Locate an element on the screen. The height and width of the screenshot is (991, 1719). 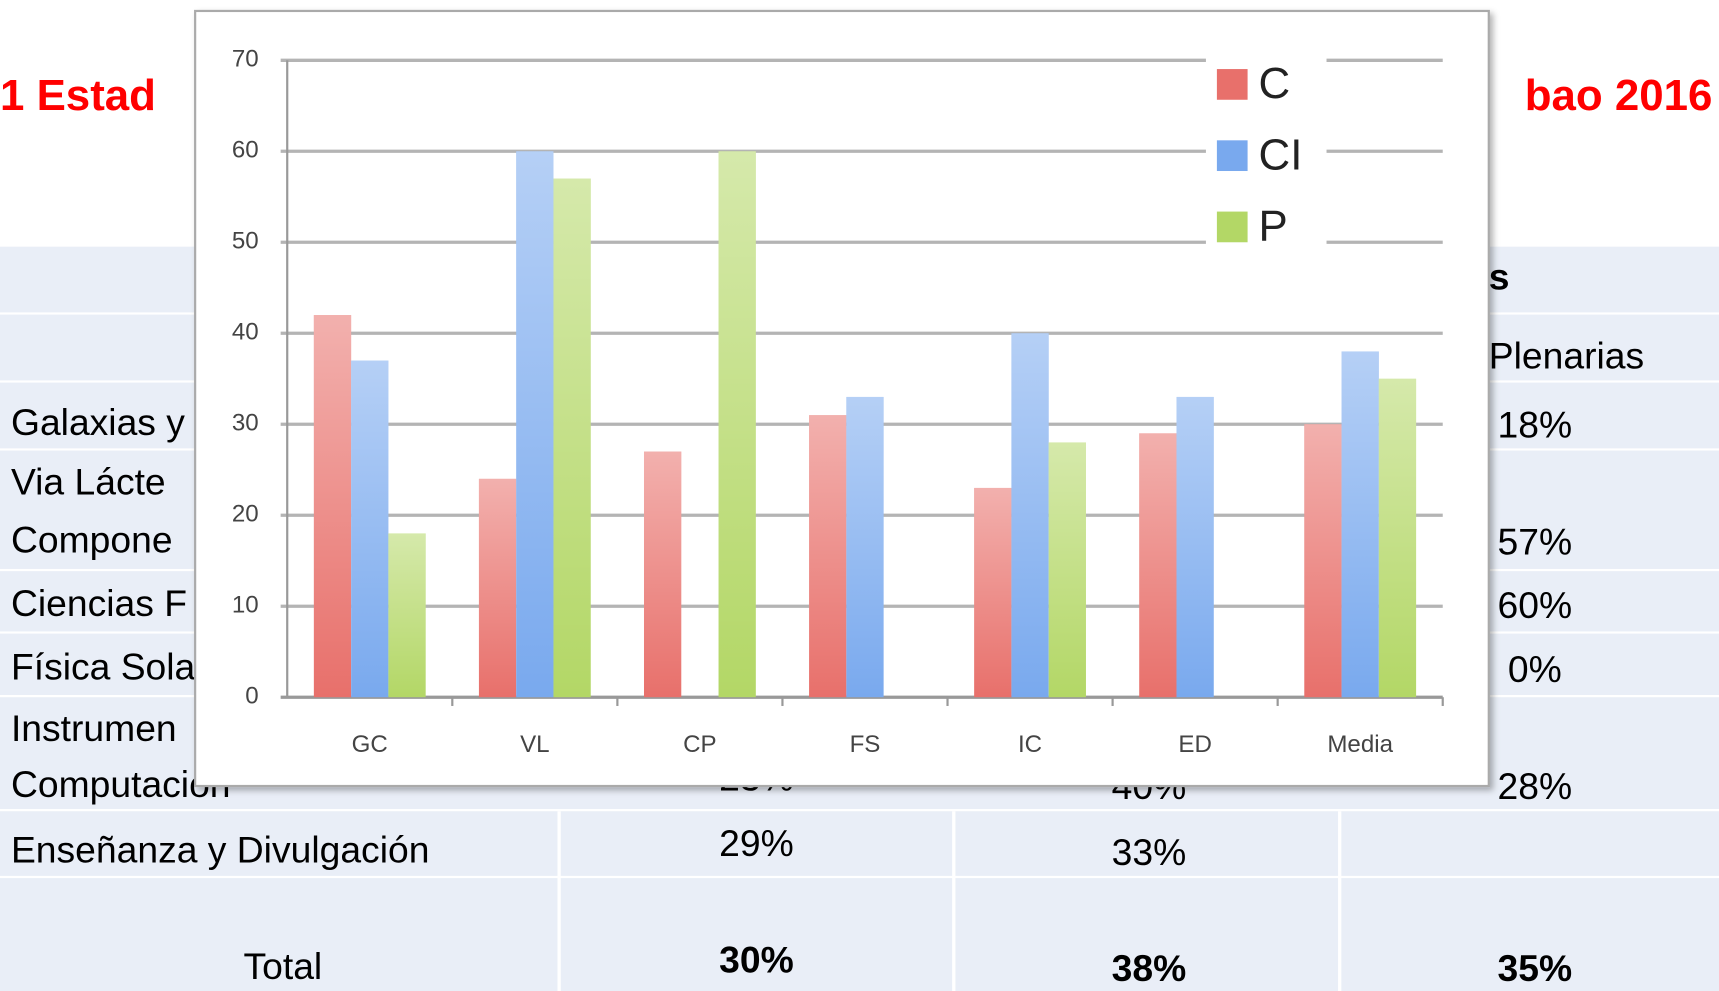
y-tick-label: 20 is located at coordinates (245, 514).